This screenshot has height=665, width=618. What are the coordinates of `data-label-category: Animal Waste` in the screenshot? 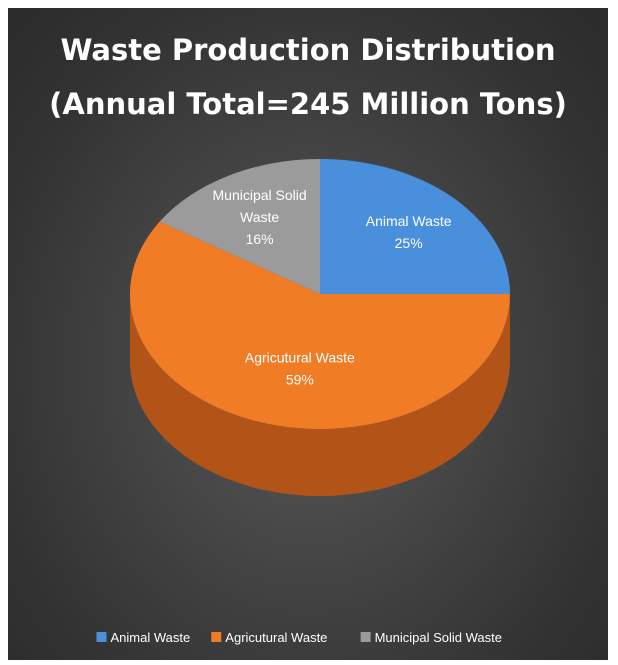 It's located at (409, 221).